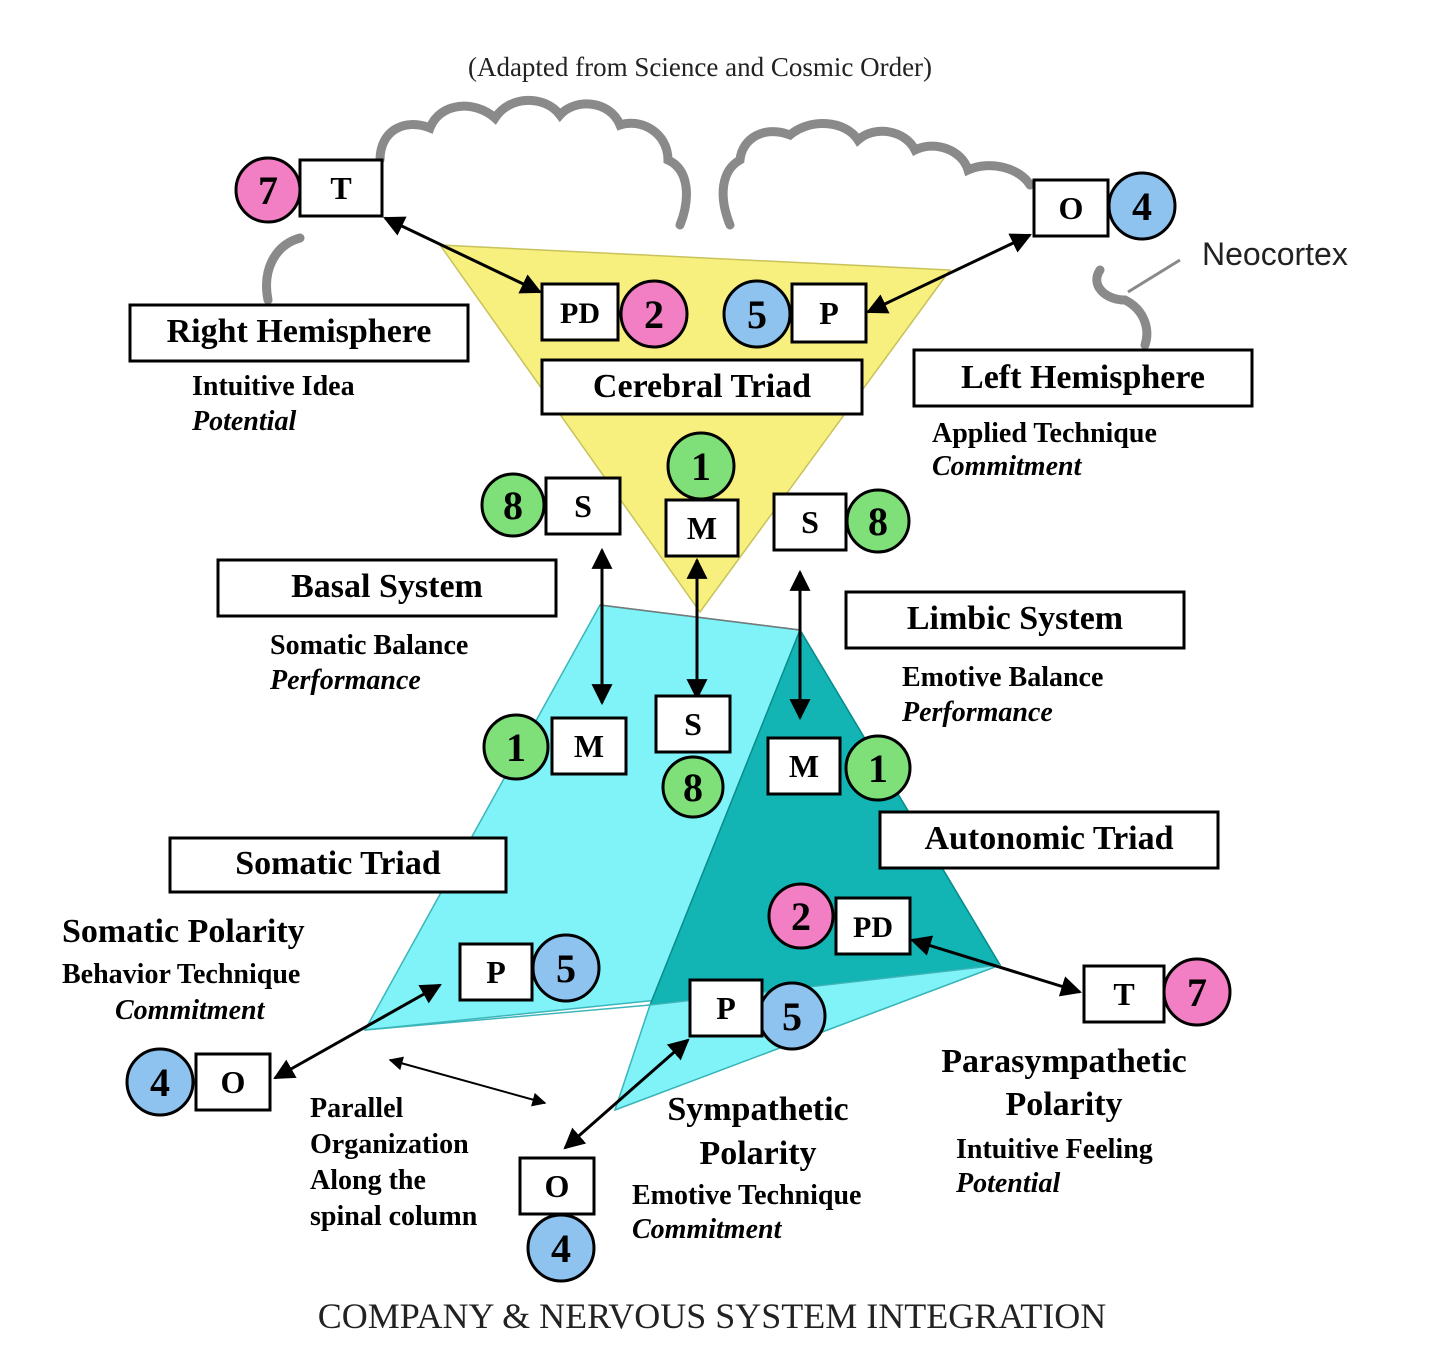  I want to click on neocortex-label: Neocortex, so click(1275, 254).